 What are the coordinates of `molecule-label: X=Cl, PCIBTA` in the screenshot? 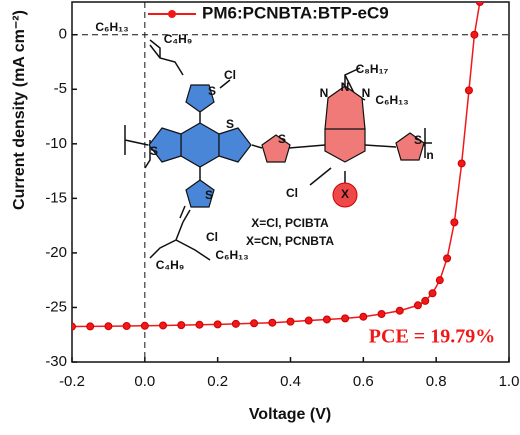 It's located at (290, 223).